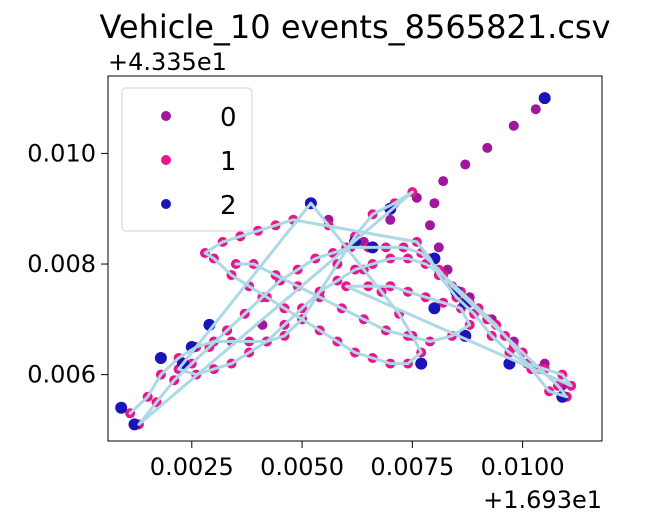 This screenshot has width=657, height=525. Describe the element at coordinates (228, 118) in the screenshot. I see `legend-label-0: 0` at that location.